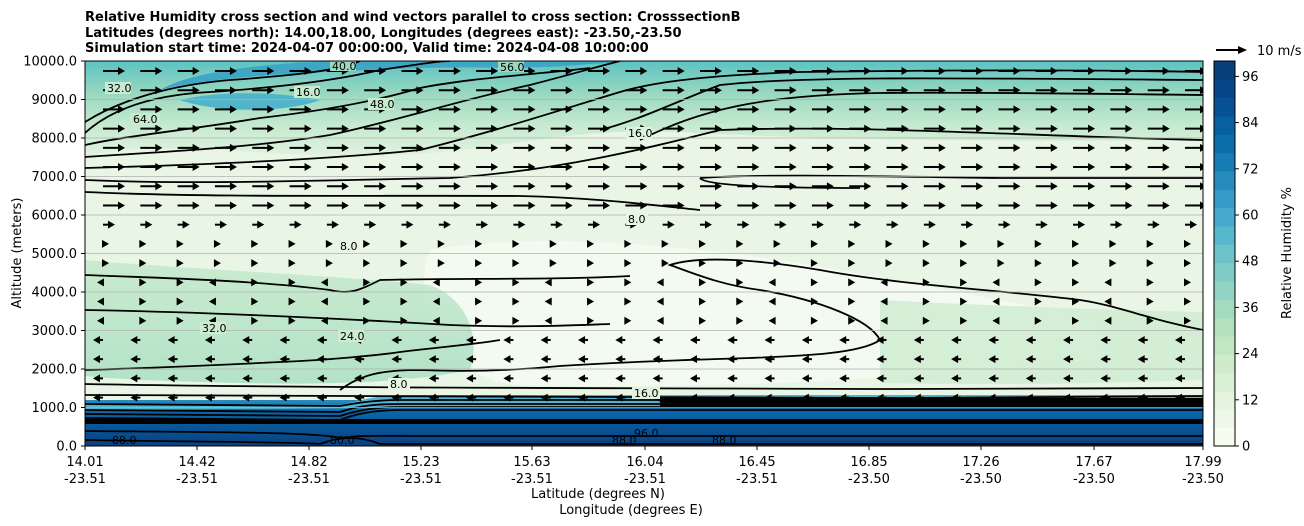 Image resolution: width=1304 pixels, height=526 pixels. What do you see at coordinates (868, 462) in the screenshot?
I see `x-tick-label-lat: 16.85` at bounding box center [868, 462].